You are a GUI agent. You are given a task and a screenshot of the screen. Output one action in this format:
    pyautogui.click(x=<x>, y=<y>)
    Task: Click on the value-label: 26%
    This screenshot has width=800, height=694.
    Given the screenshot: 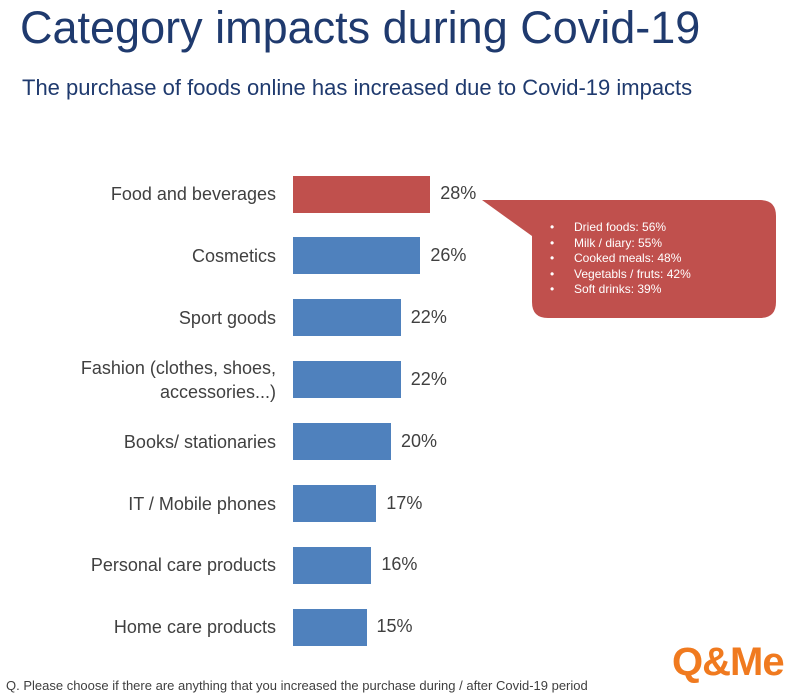 What is the action you would take?
    pyautogui.click(x=448, y=254)
    